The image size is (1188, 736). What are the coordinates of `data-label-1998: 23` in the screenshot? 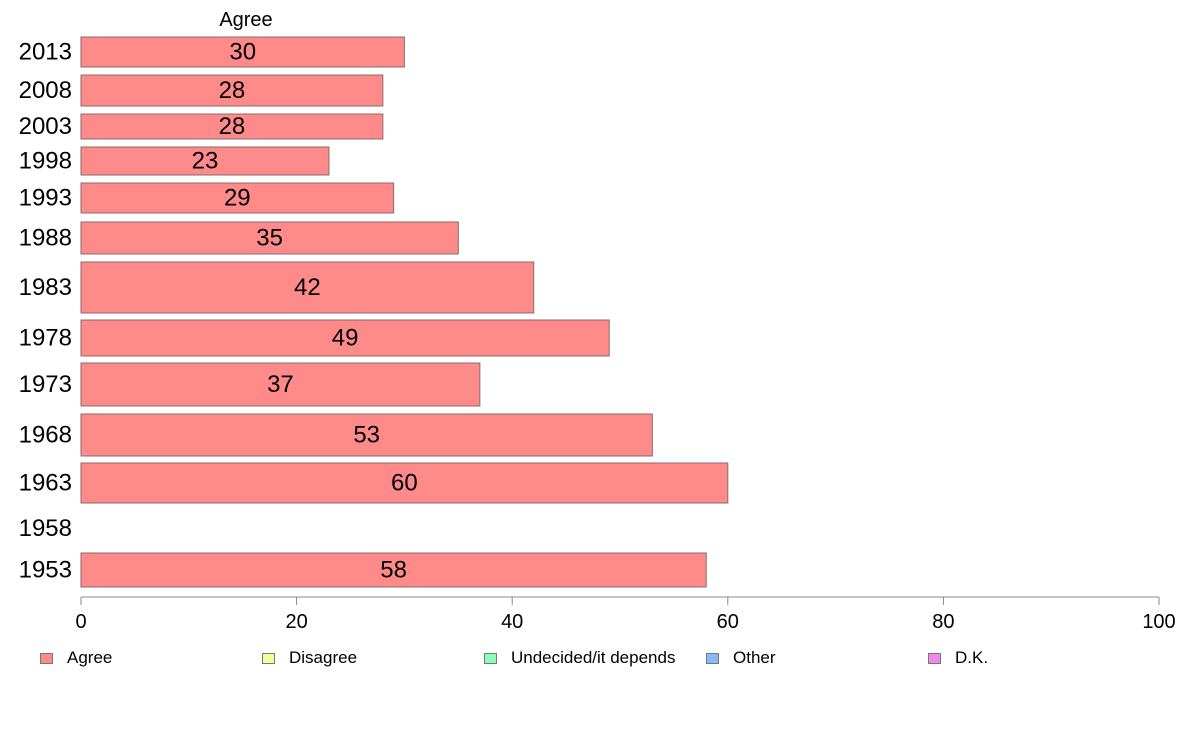 It's located at (205, 161).